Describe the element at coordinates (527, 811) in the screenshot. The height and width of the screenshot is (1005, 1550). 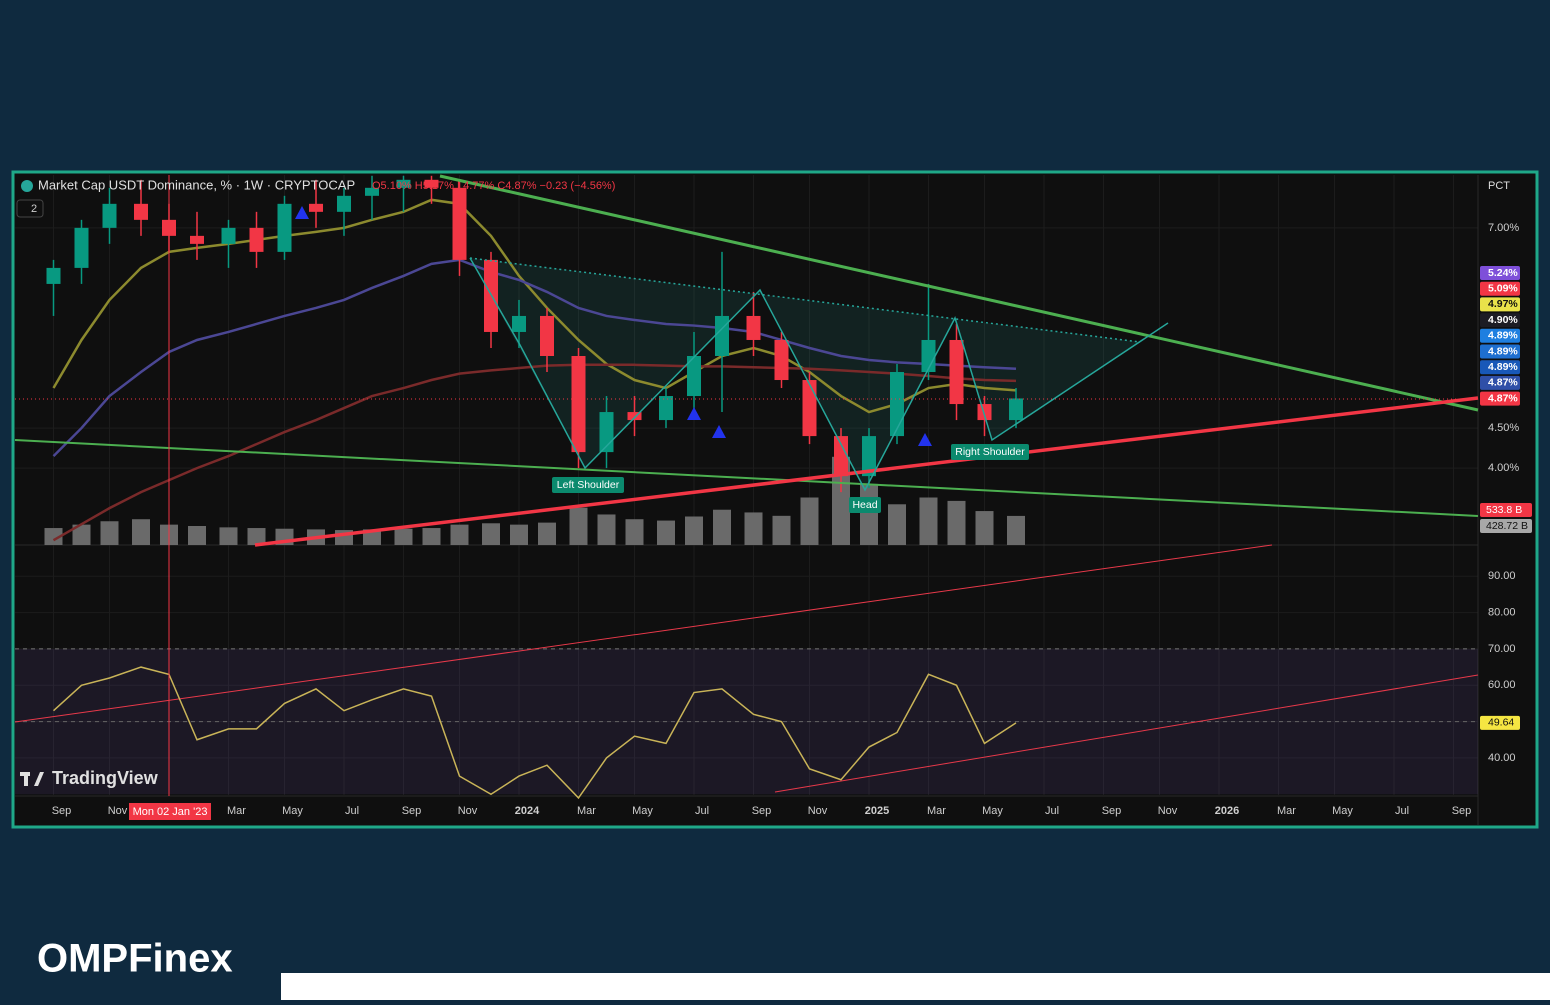
I see `x-tick-label: 2024` at that location.